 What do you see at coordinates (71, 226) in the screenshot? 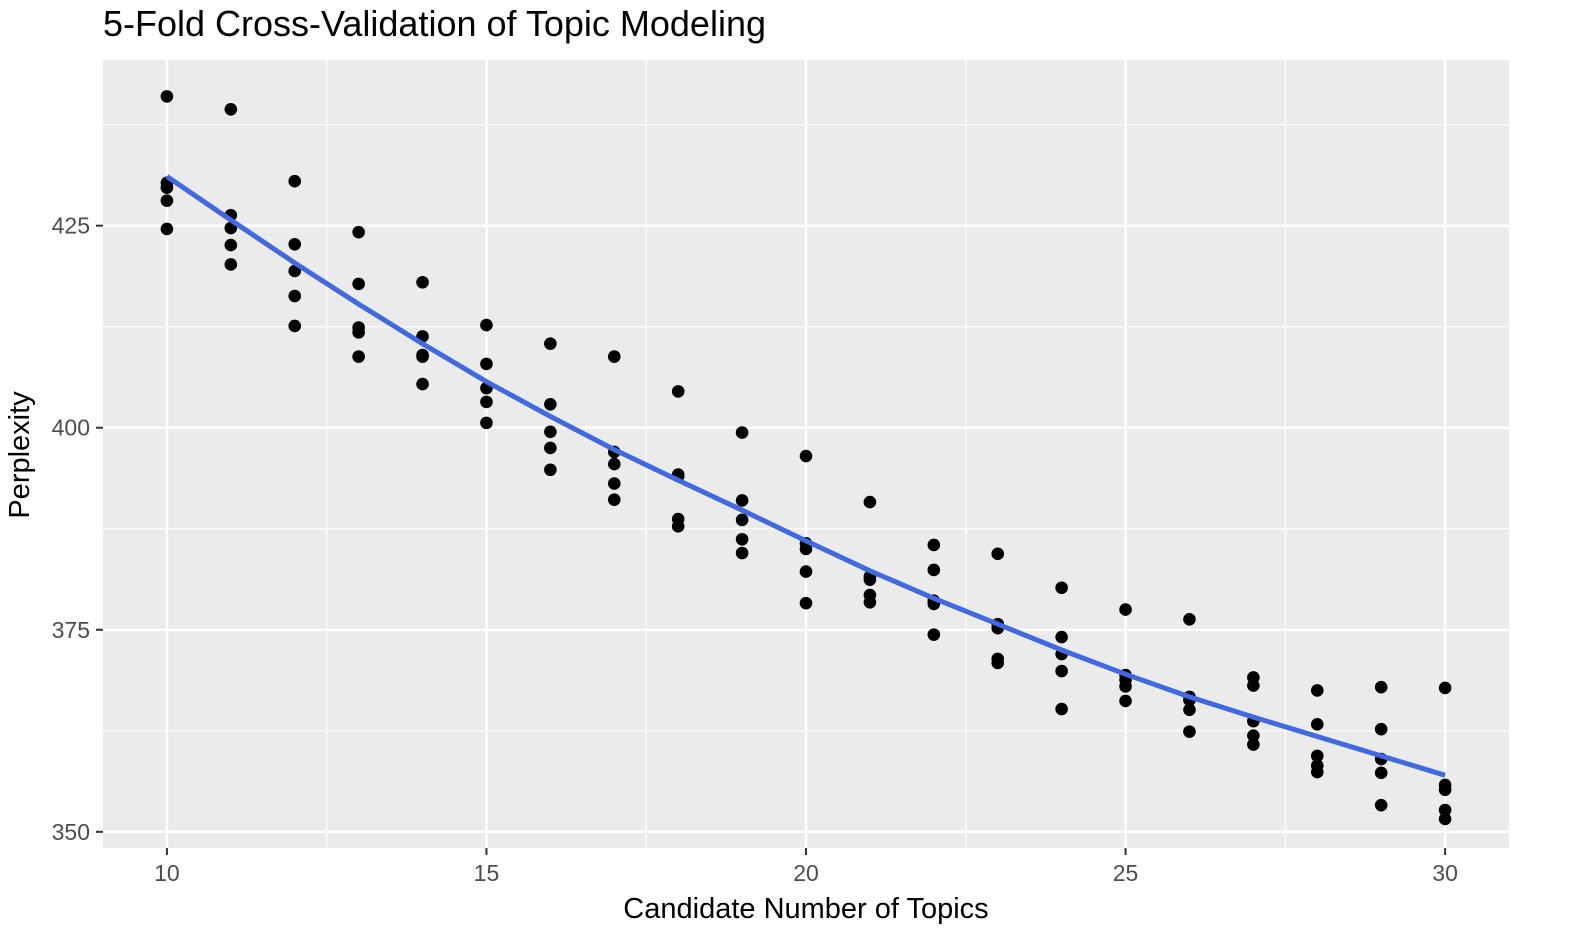
I see `y-tick-label: 425` at bounding box center [71, 226].